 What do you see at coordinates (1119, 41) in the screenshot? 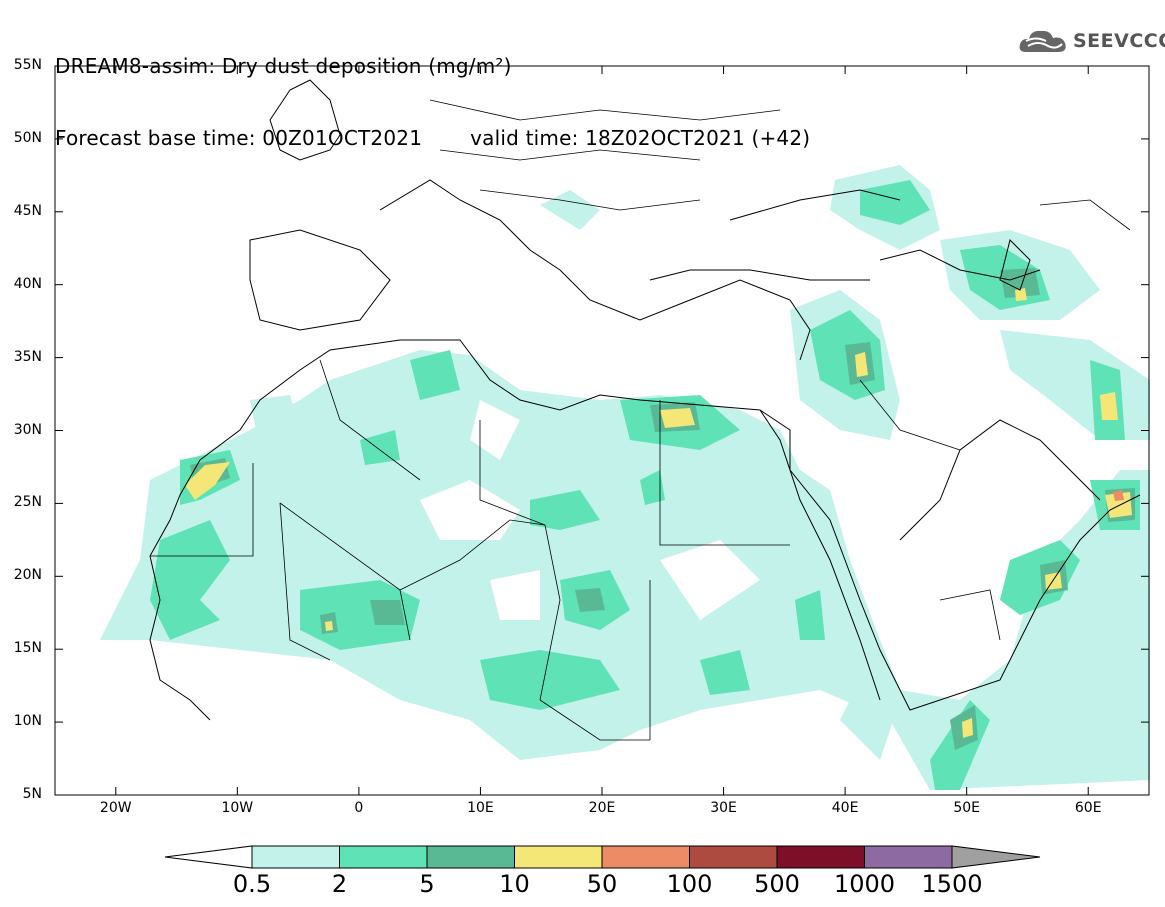
I see `logo-text: SEEVCCC` at bounding box center [1119, 41].